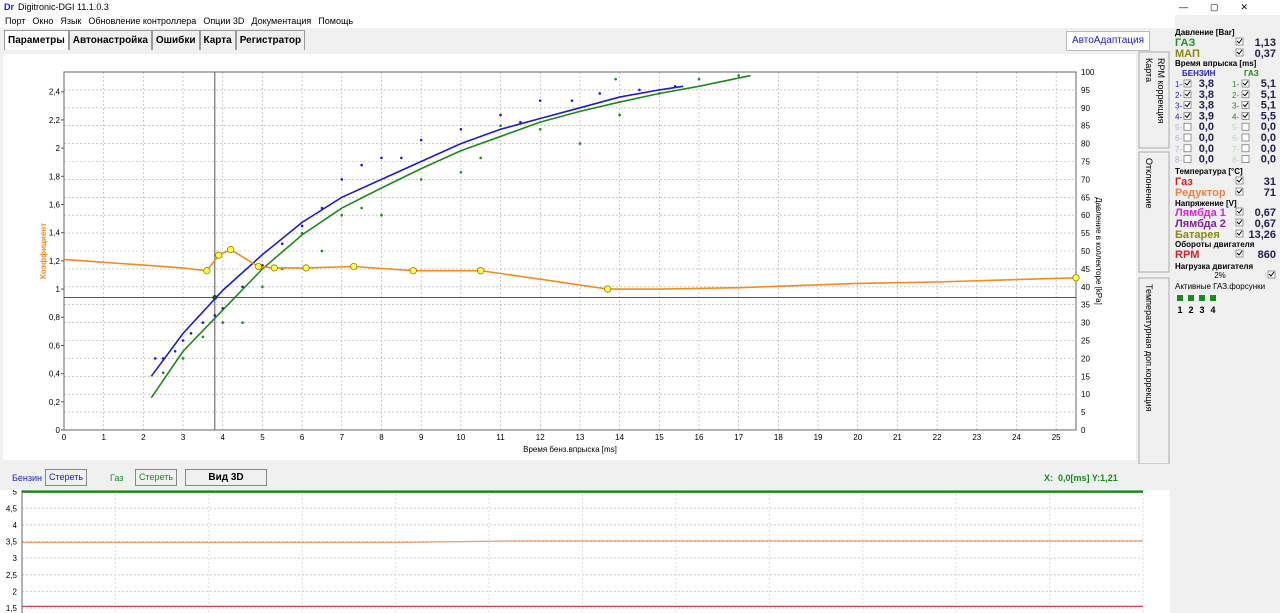 The width and height of the screenshot is (1280, 613). Describe the element at coordinates (1200, 193) in the screenshot. I see `row-label: Редуктор` at that location.